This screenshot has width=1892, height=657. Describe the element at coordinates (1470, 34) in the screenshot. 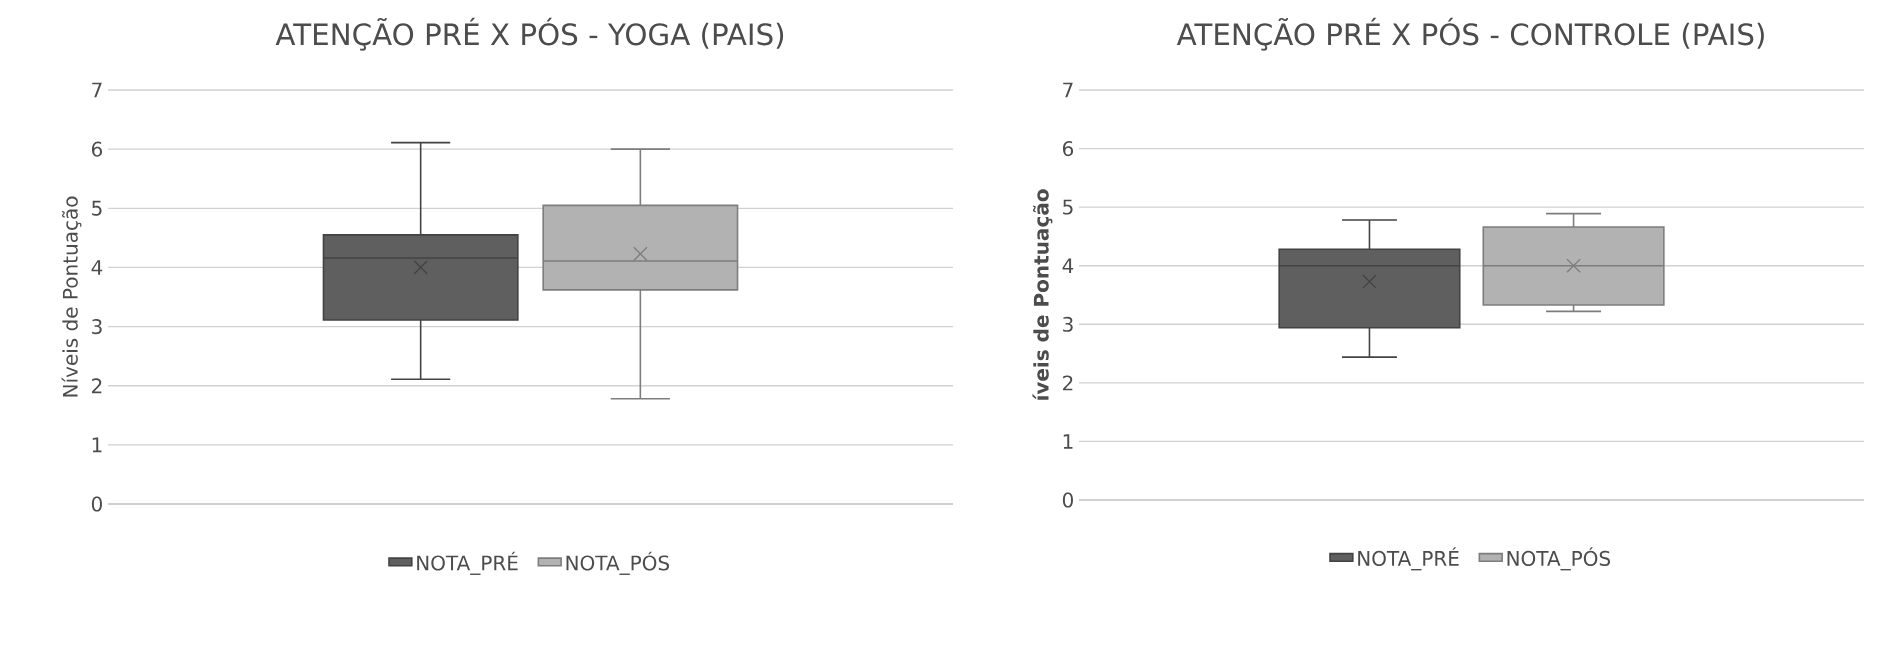

I see `chart-title: ATENÇÃO PRÉ X PÓS - CONTROLE (PAIS)` at that location.